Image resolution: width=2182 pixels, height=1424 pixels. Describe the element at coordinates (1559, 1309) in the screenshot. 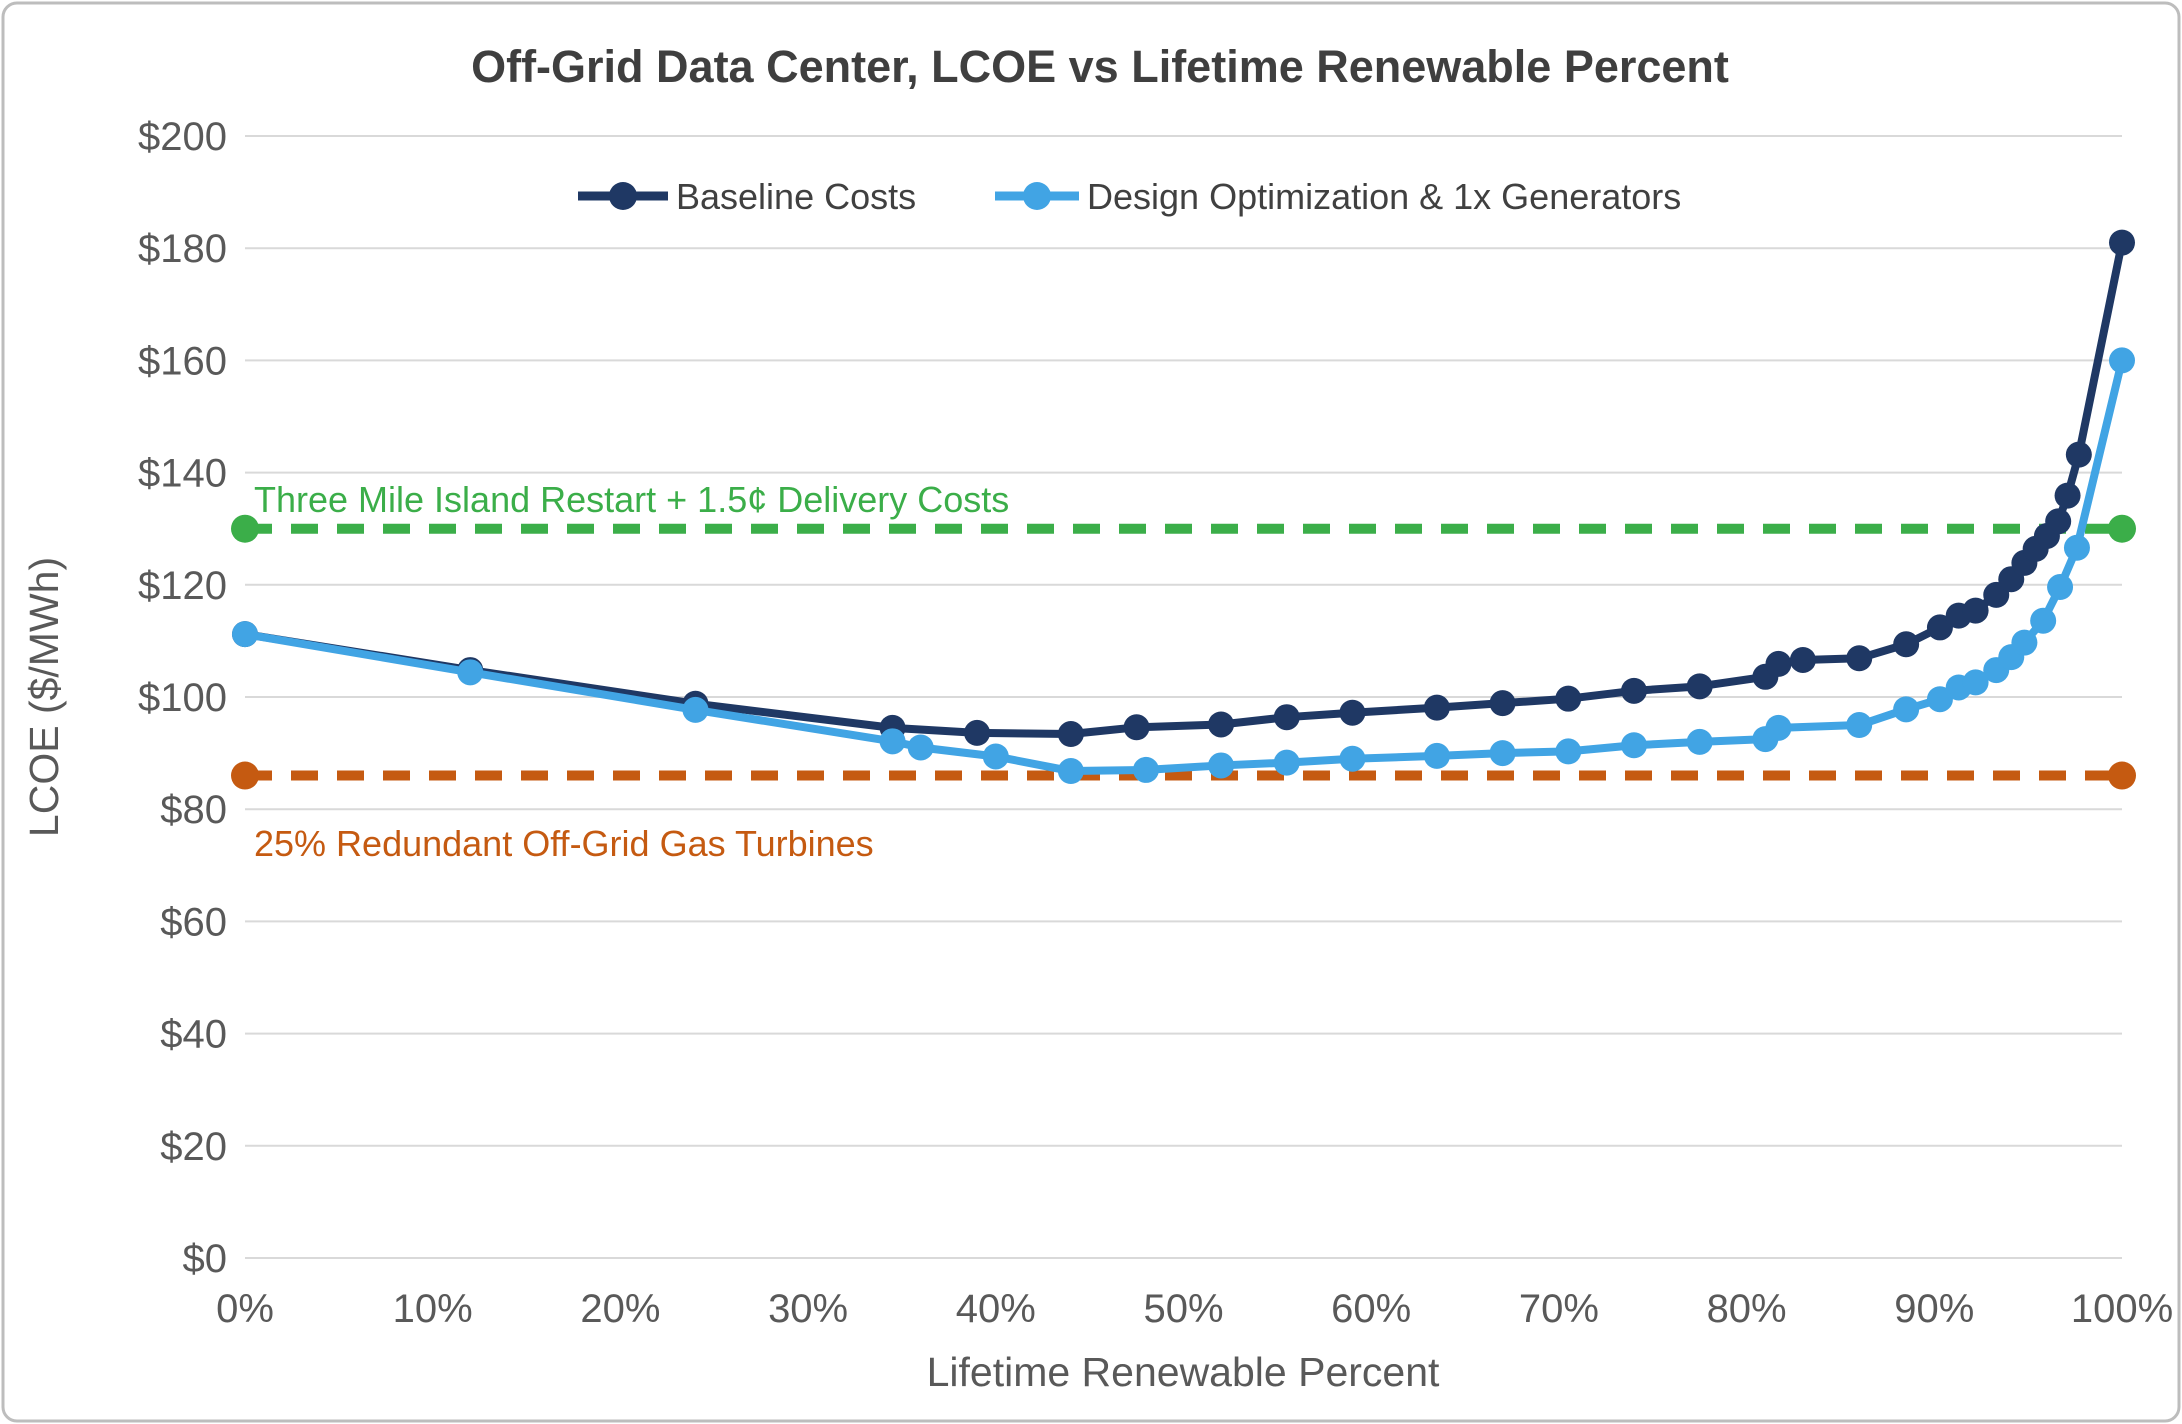

I see `svg-text: 70%` at that location.